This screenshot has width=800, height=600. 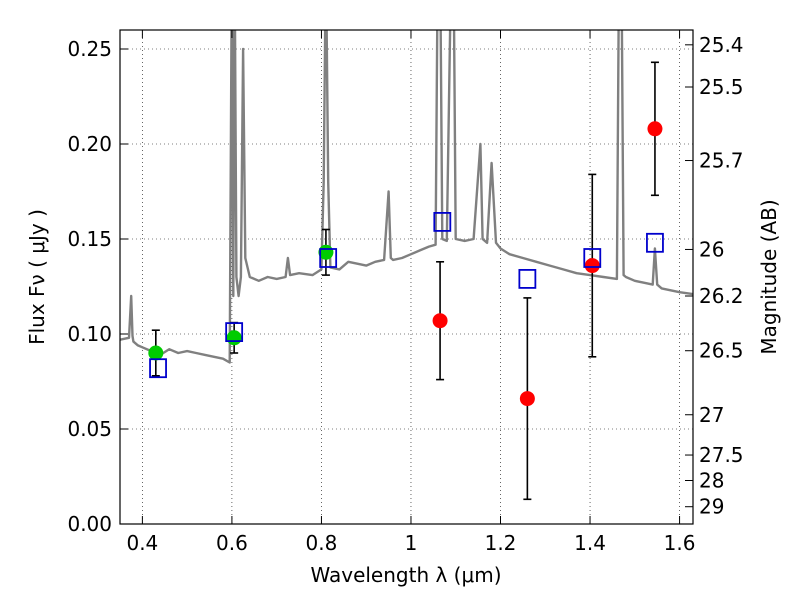 I want to click on y-tick-label: 0.20, so click(x=89, y=144).